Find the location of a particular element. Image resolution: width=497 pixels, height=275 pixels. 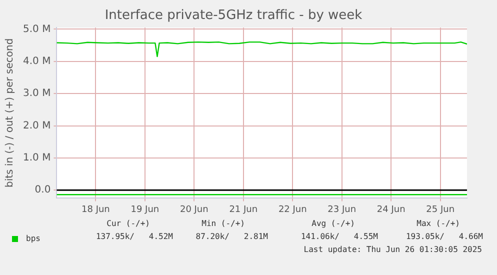

text: 193.05k/ 4.66M is located at coordinates (444, 236).